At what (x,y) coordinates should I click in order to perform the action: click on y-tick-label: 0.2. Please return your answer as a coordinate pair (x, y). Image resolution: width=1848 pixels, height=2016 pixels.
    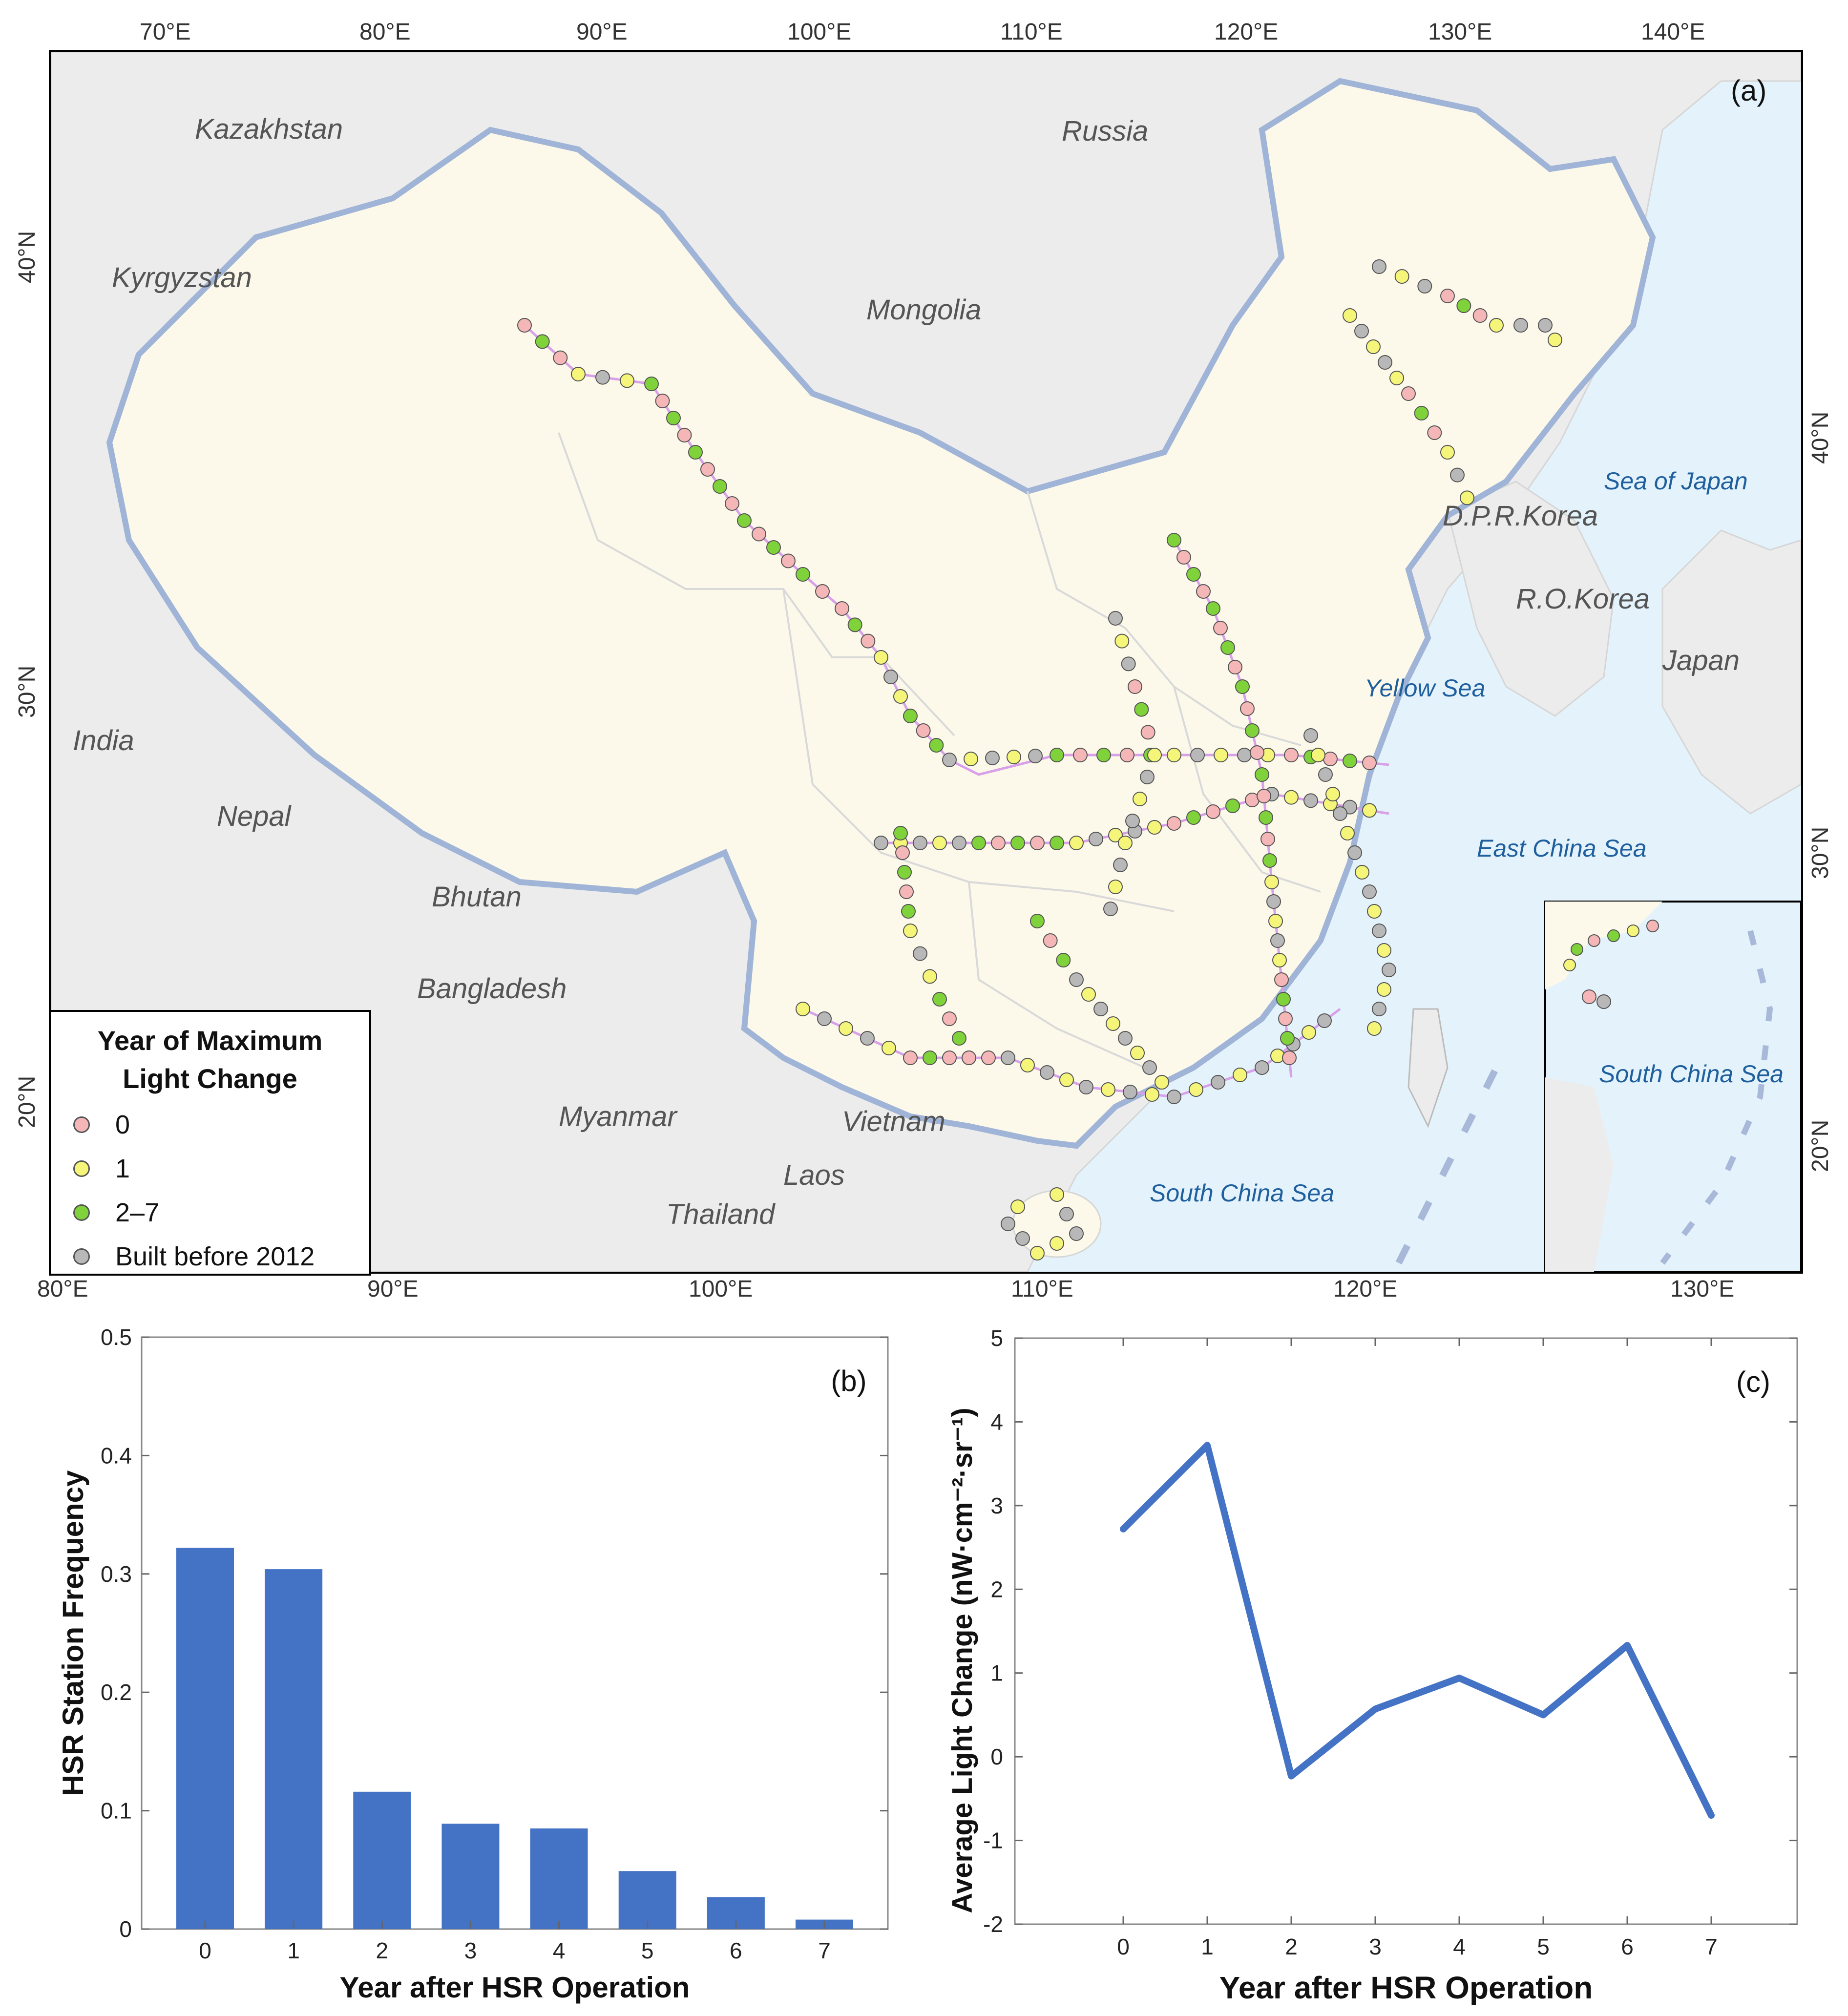
    Looking at the image, I should click on (116, 1692).